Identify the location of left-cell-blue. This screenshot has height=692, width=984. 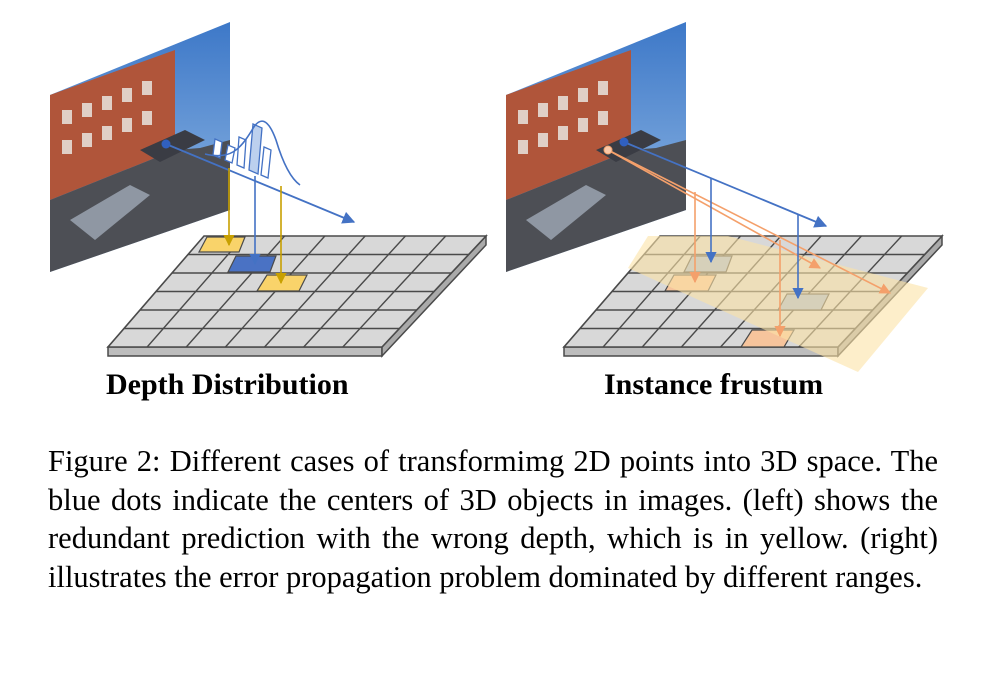
(252, 264).